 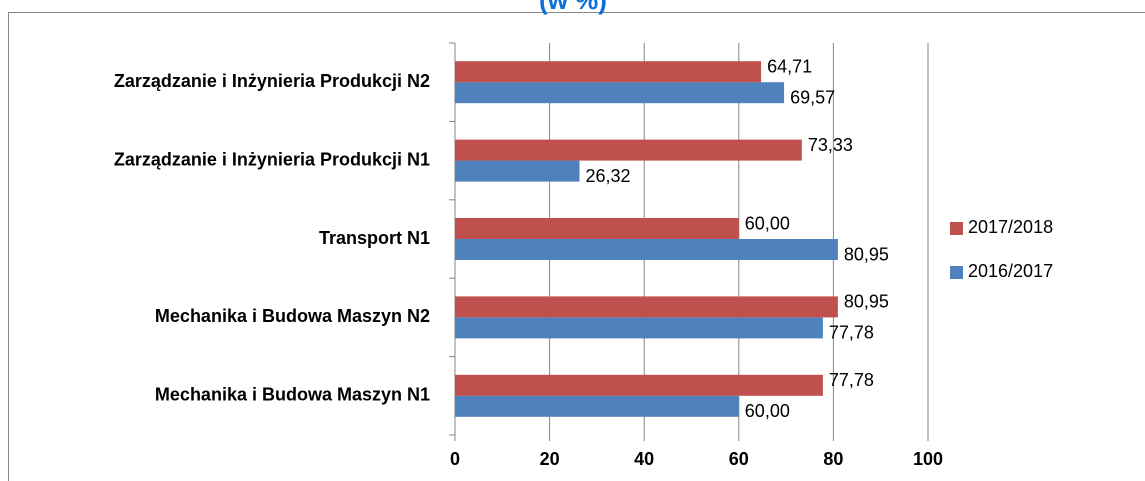 What do you see at coordinates (573, 7) in the screenshot?
I see `chart-title: (w %)` at bounding box center [573, 7].